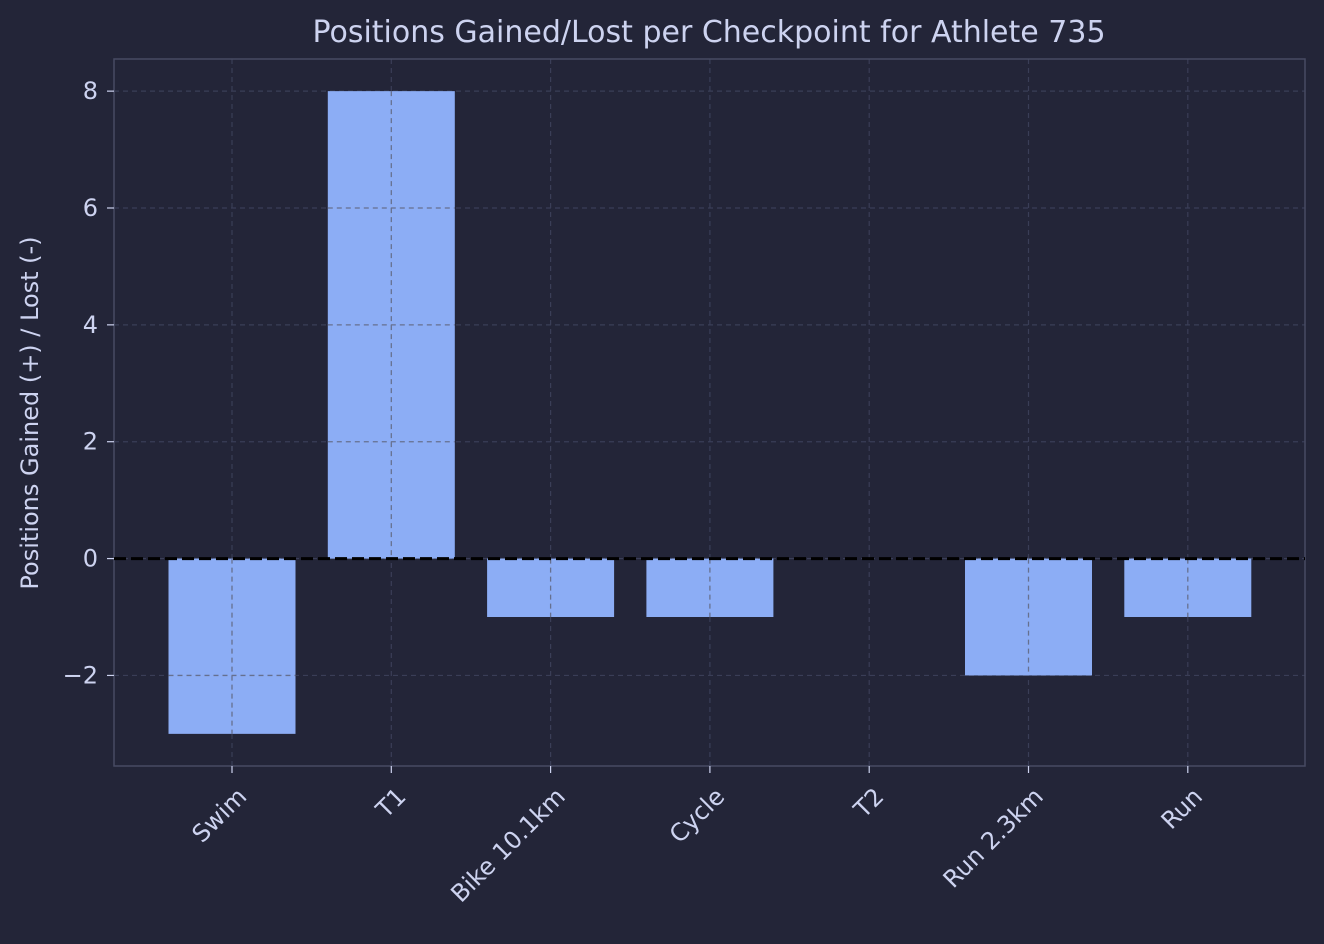 This screenshot has height=944, width=1324. Describe the element at coordinates (90, 442) in the screenshot. I see `y-tick-label: 2` at that location.